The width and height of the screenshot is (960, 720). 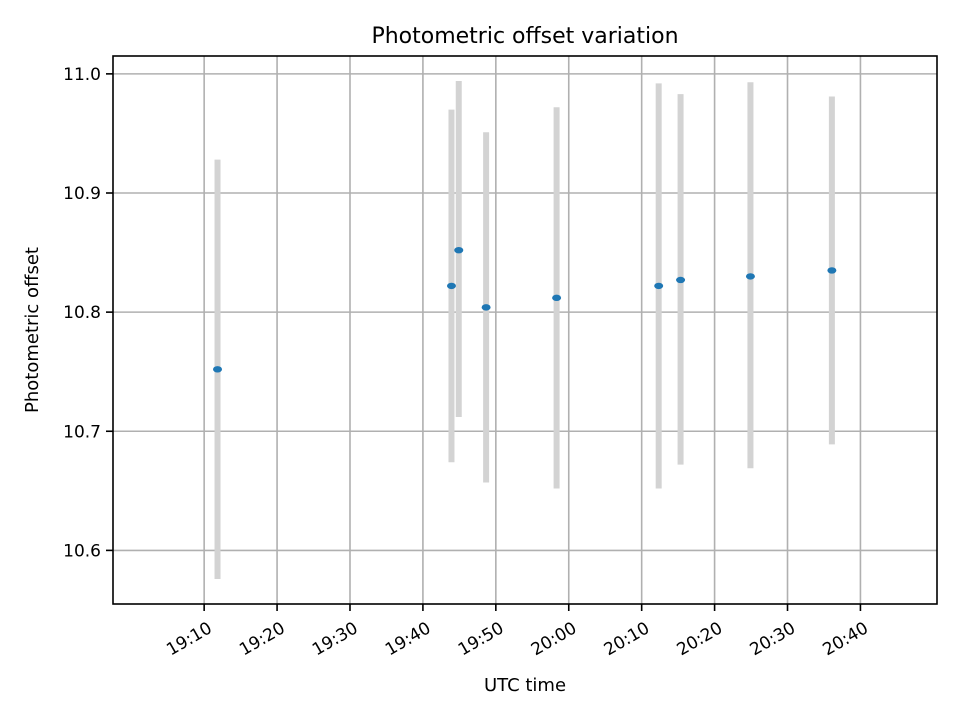 I want to click on y-axis-label: Photometric offset, so click(x=32, y=330).